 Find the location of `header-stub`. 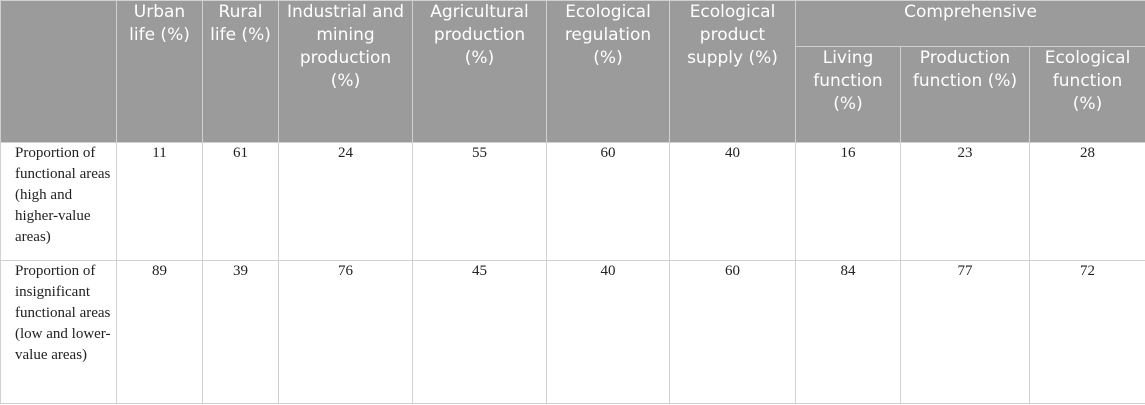

header-stub is located at coordinates (58, 71).